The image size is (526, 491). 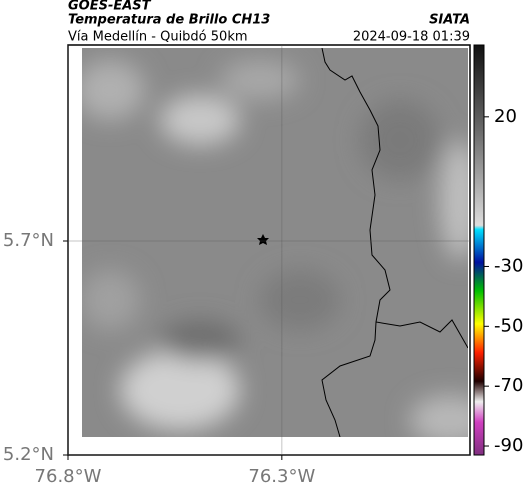 What do you see at coordinates (68, 476) in the screenshot?
I see `lon-tick-label: 76.8°W` at bounding box center [68, 476].